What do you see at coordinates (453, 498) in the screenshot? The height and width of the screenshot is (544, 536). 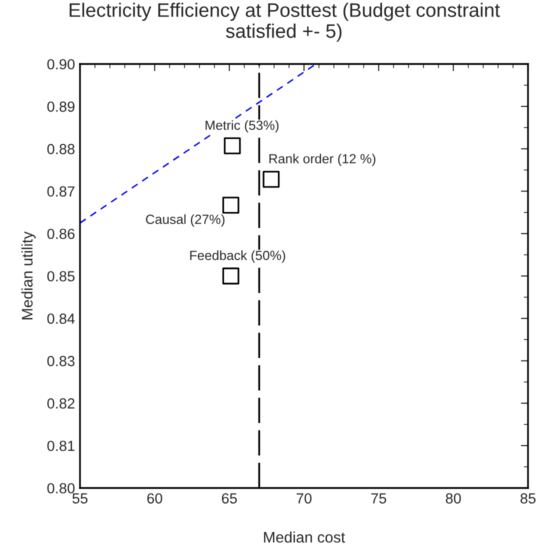 I see `x-tick-label: 80` at bounding box center [453, 498].